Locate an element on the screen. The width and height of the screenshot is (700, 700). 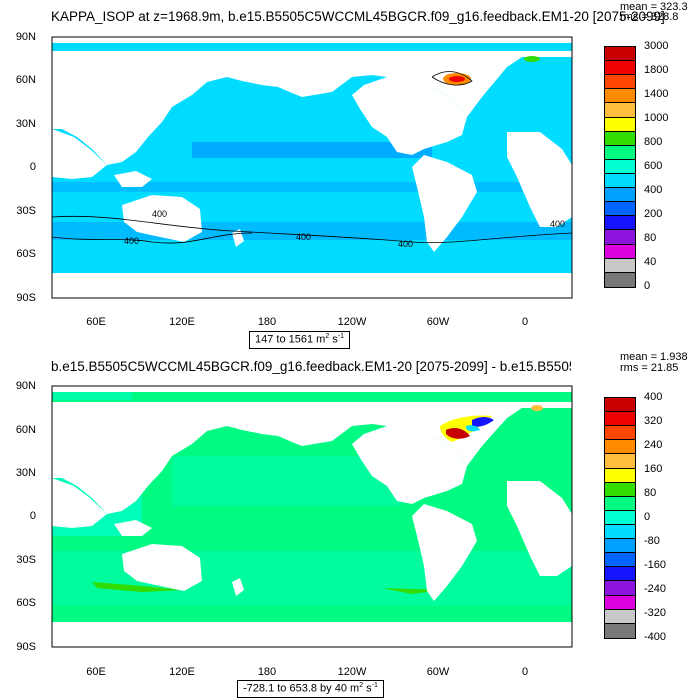
colorbar-label: -240 is located at coordinates (655, 589).